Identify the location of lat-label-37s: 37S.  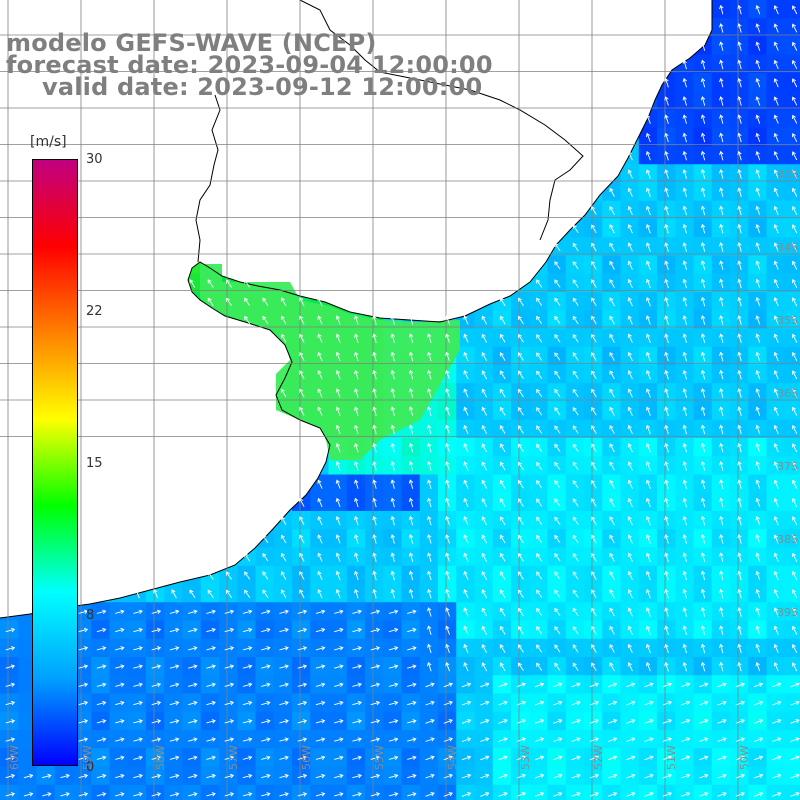
(787, 466).